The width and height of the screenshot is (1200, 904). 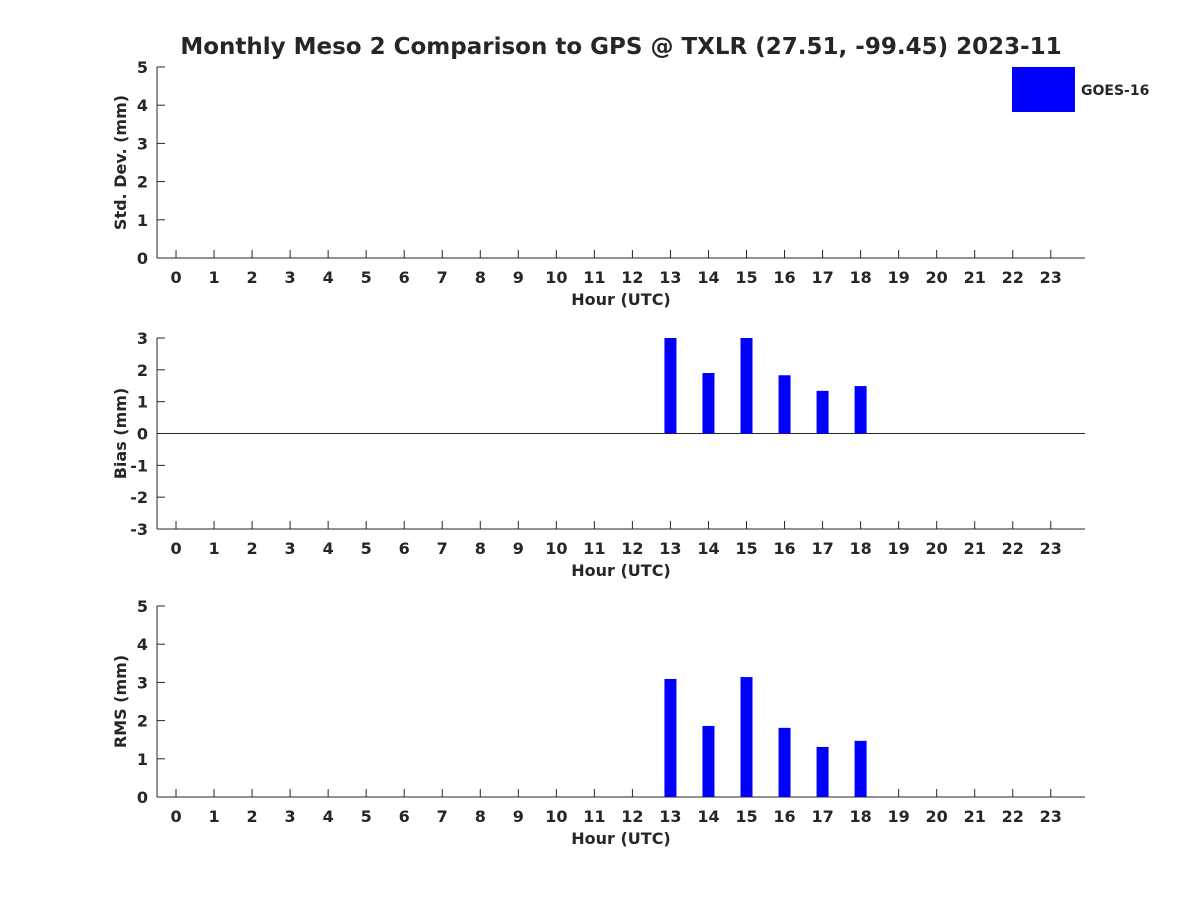 I want to click on y-tick-label: -3, so click(x=139, y=529).